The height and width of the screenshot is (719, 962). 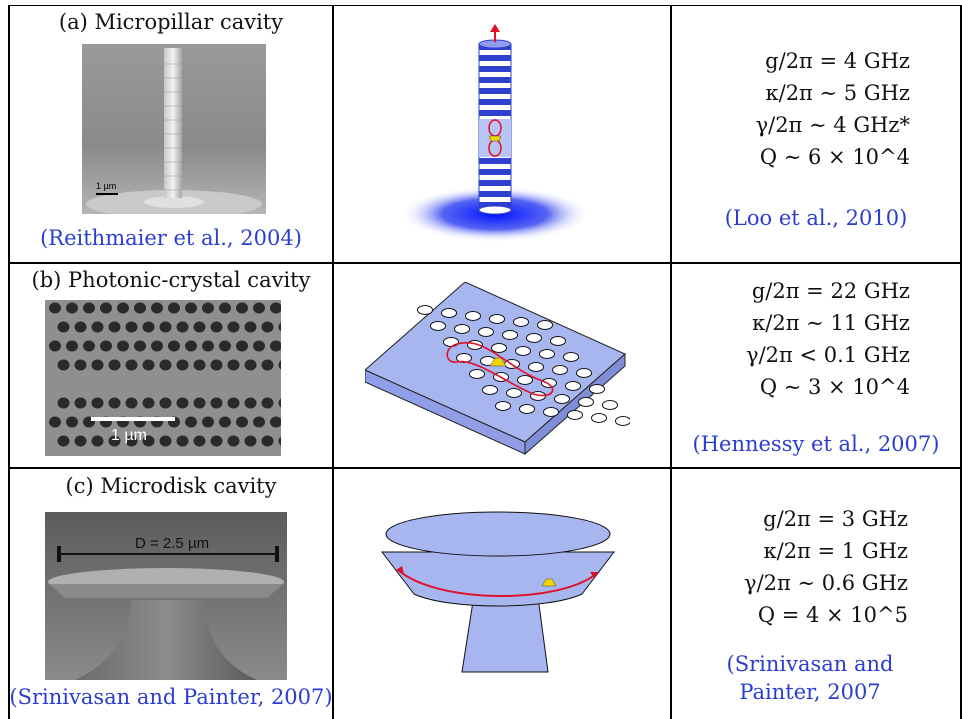 What do you see at coordinates (497, 369) in the screenshot?
I see `photonic-crystal-diagram` at bounding box center [497, 369].